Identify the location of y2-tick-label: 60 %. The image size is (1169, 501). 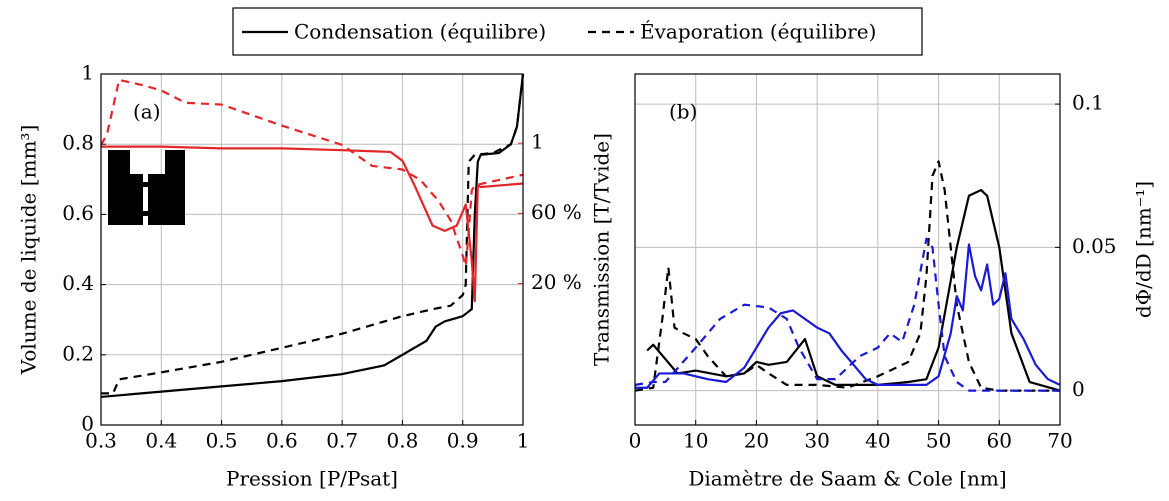
(556, 212).